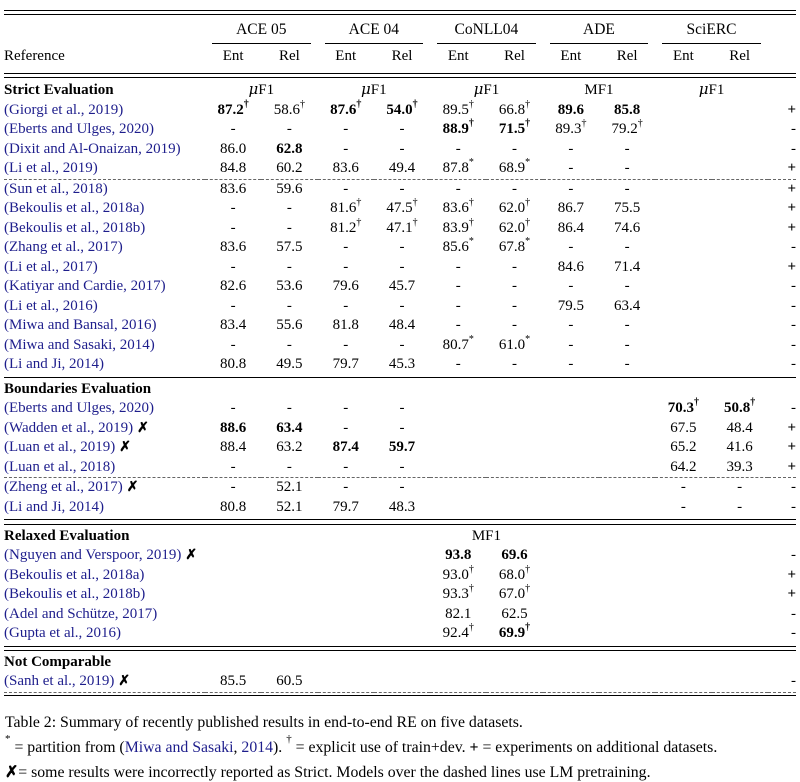 The image size is (800, 782). What do you see at coordinates (233, 168) in the screenshot?
I see `score-value: 84.8` at bounding box center [233, 168].